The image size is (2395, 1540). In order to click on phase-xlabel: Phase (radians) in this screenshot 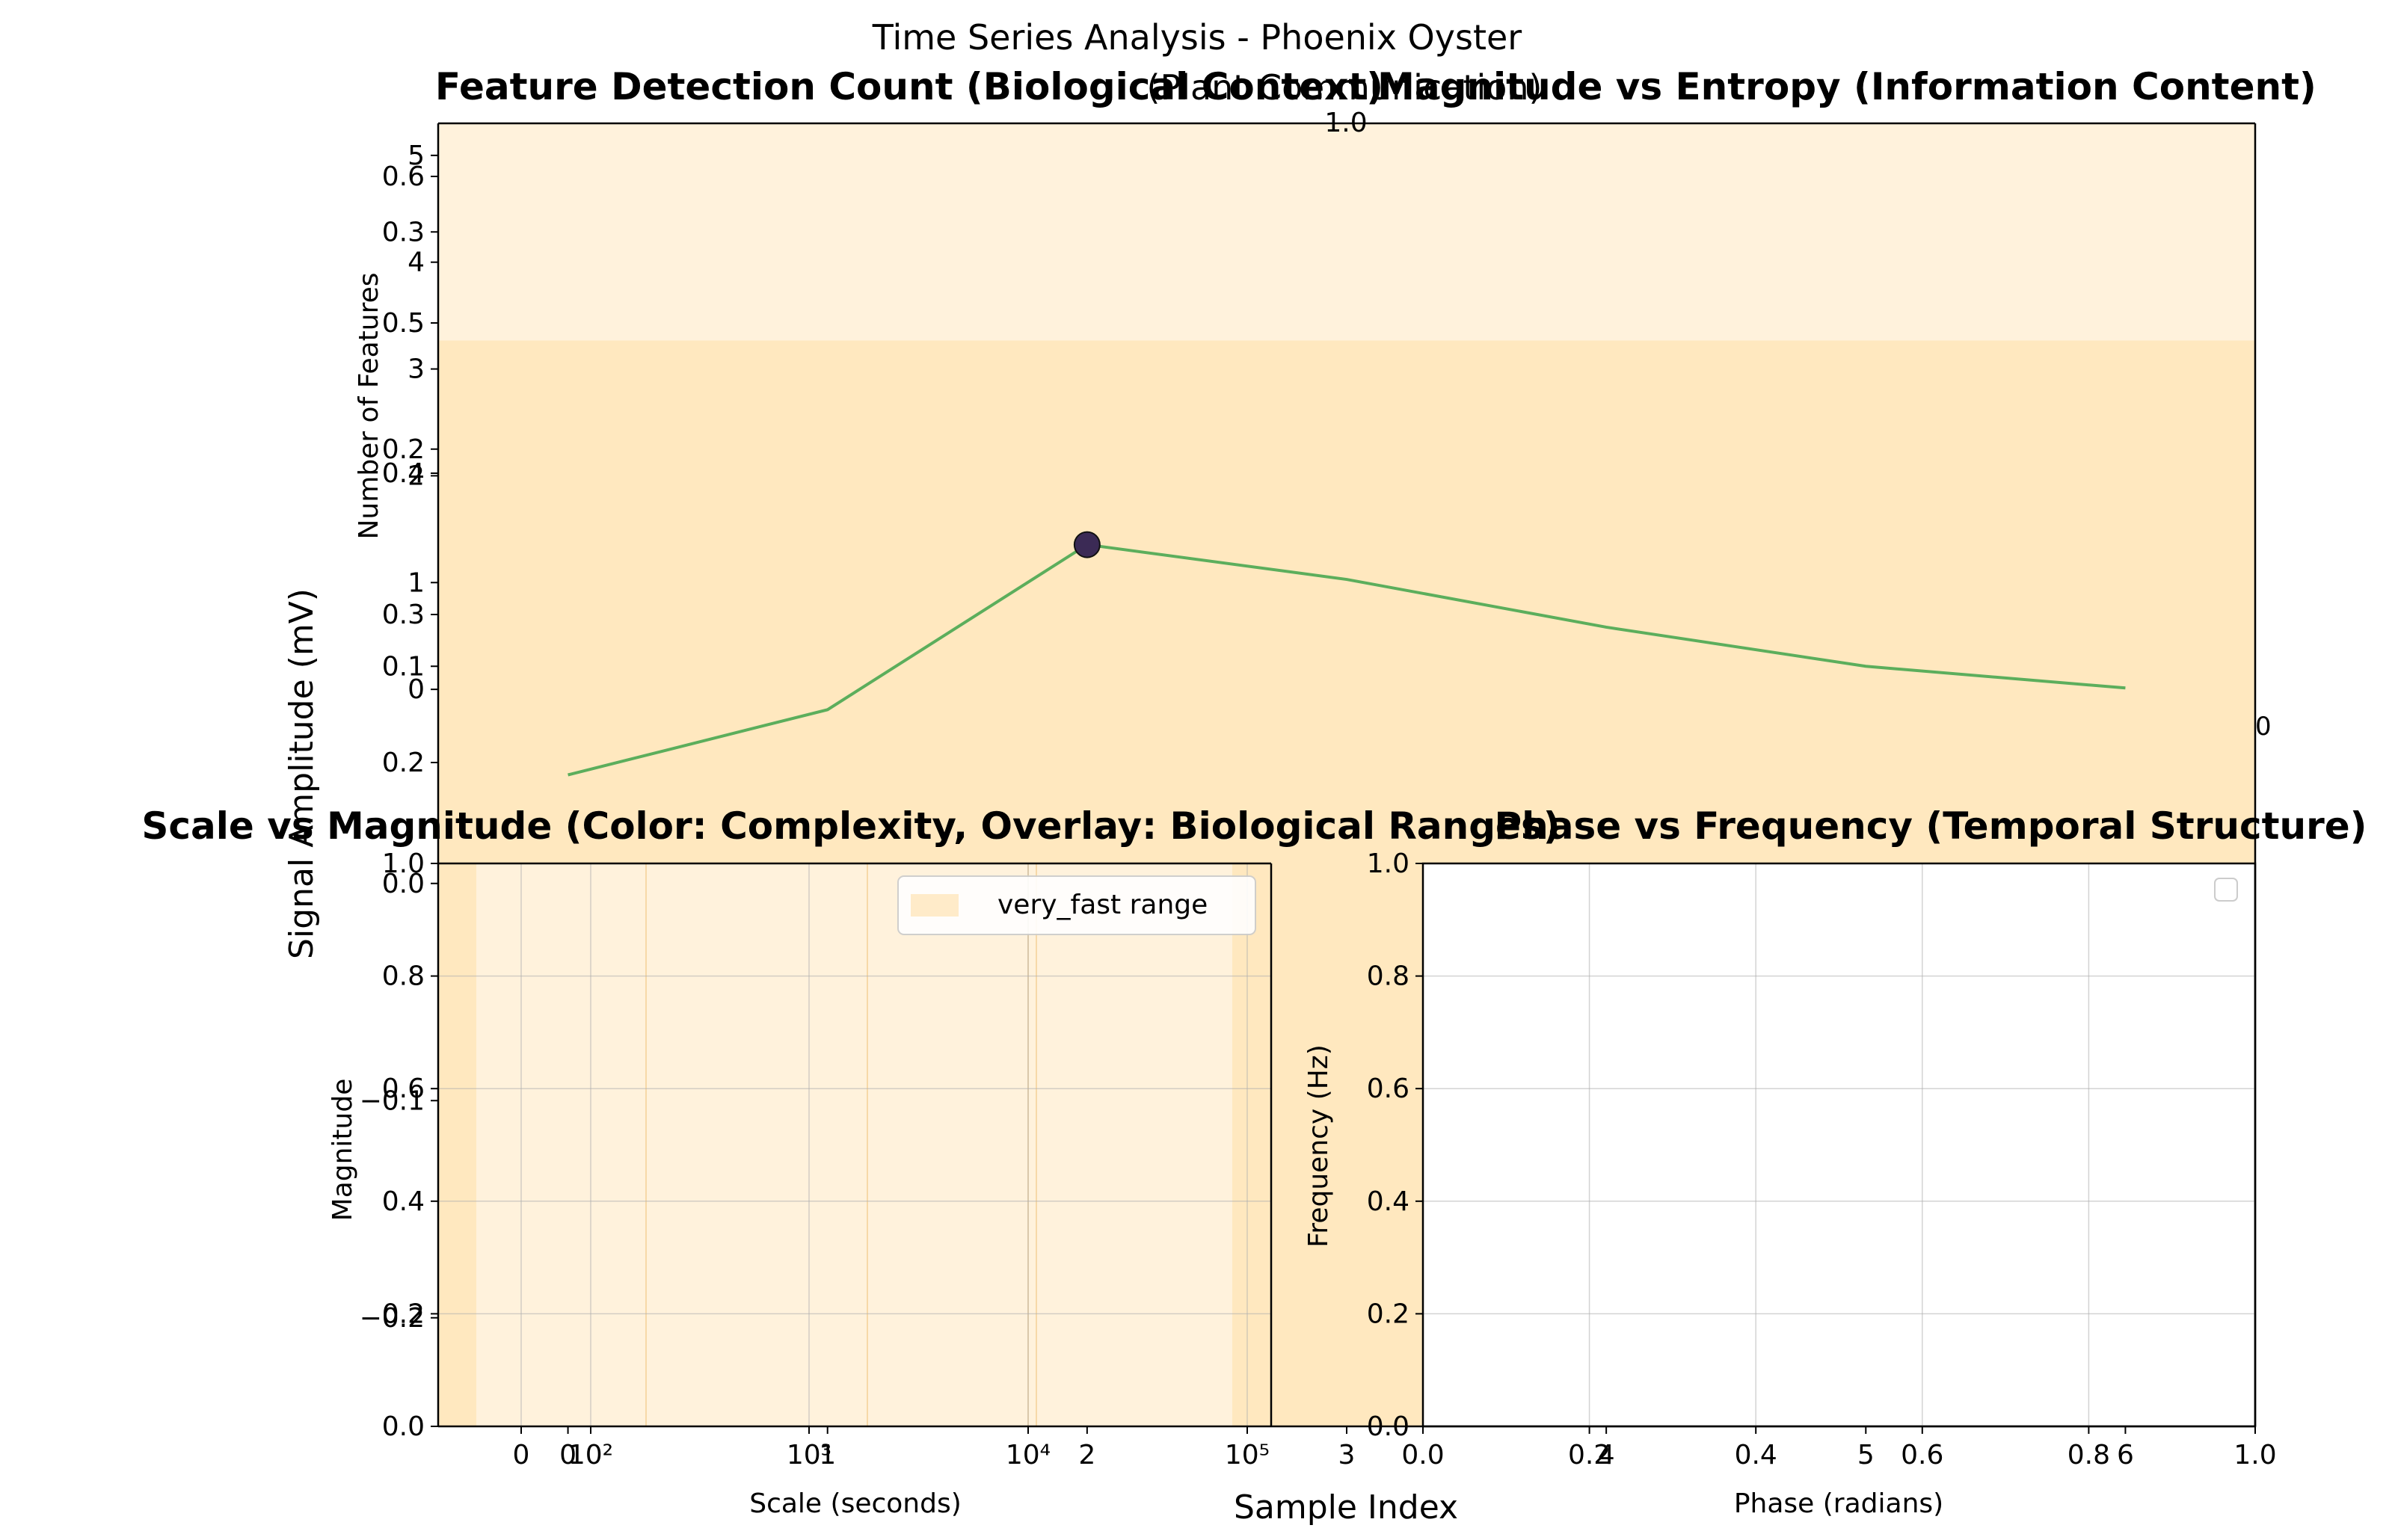, I will do `click(1838, 1503)`.